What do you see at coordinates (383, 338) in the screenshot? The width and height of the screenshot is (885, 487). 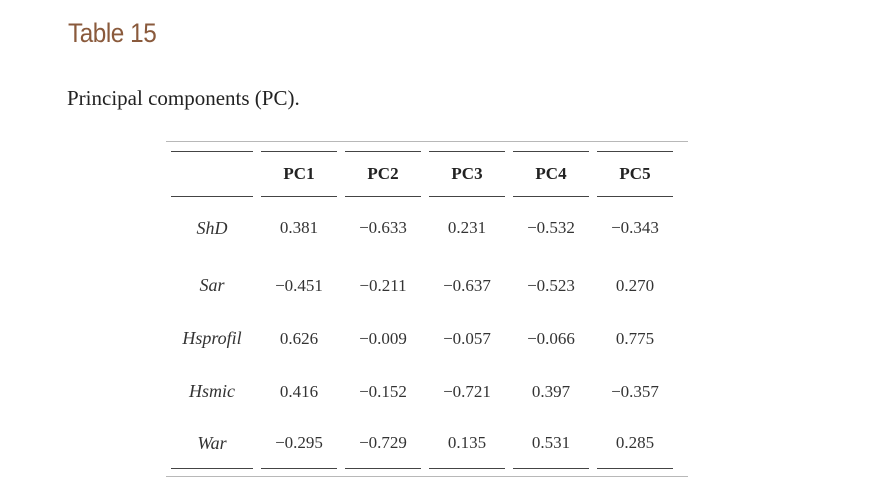 I see `table-cell: −0.009` at bounding box center [383, 338].